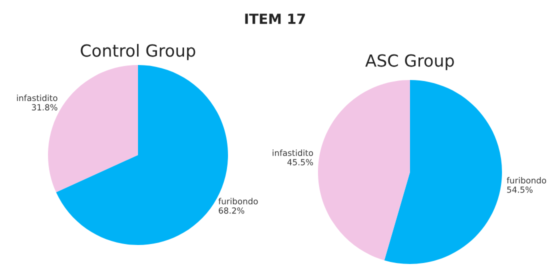 This screenshot has width=550, height=280. I want to click on data-label: 31.8%, so click(45, 107).